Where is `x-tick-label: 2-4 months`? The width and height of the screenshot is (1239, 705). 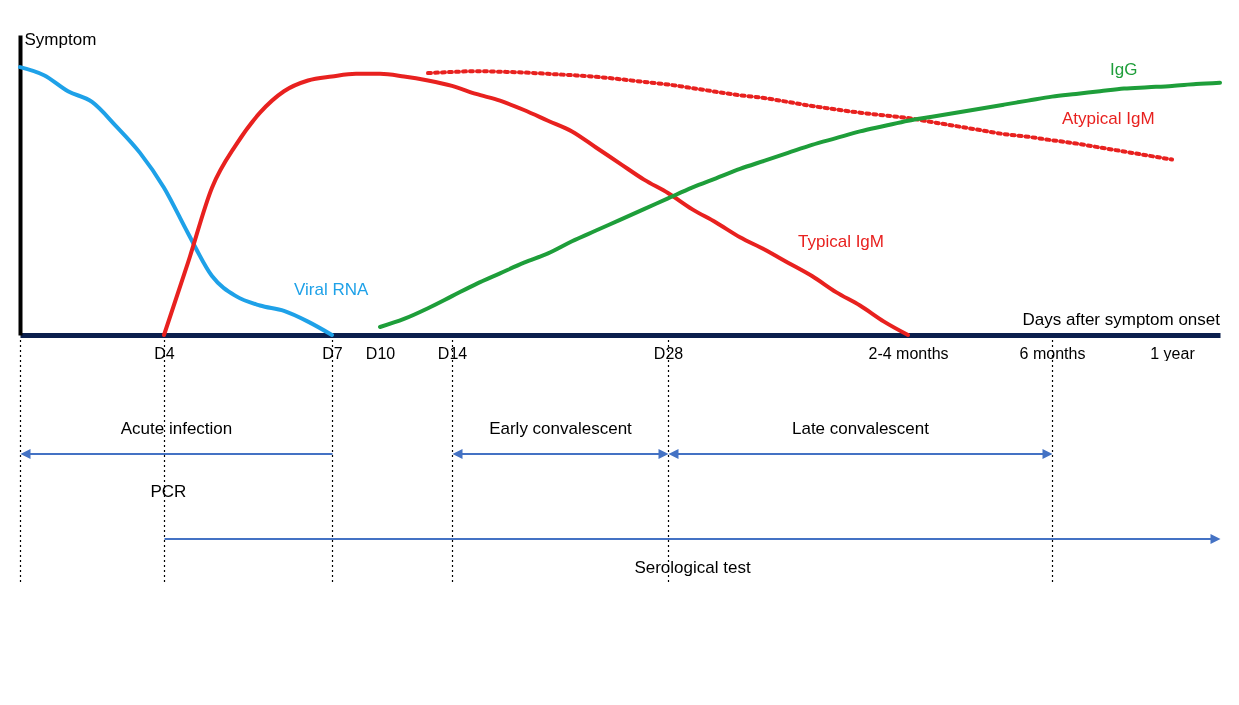 x-tick-label: 2-4 months is located at coordinates (908, 353).